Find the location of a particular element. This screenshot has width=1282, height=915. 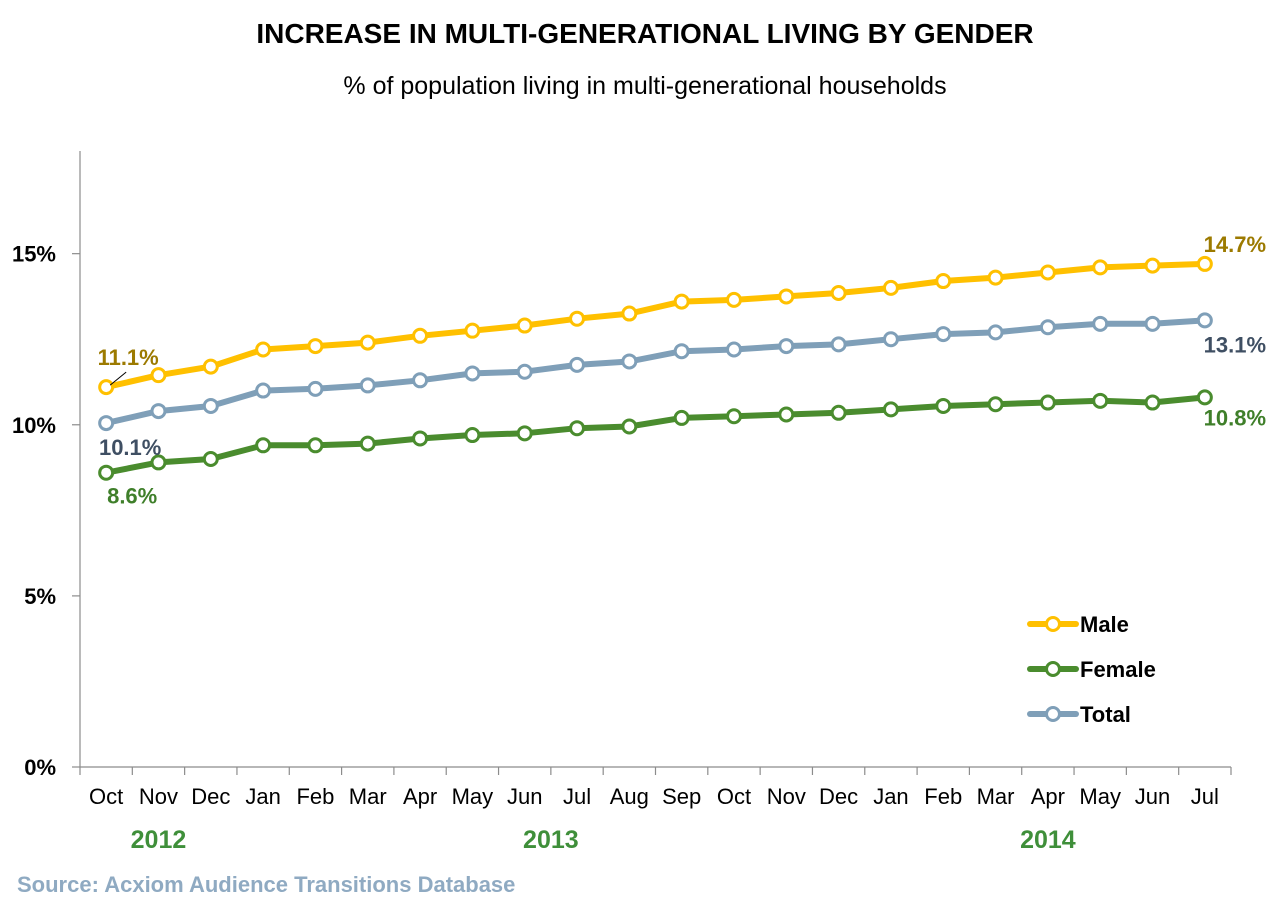

year-label: 2013 is located at coordinates (551, 840).